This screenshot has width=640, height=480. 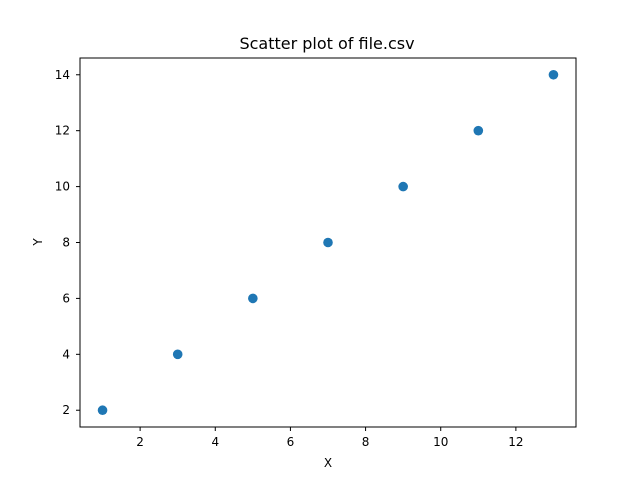 I want to click on x-axis-label: X, so click(x=328, y=463).